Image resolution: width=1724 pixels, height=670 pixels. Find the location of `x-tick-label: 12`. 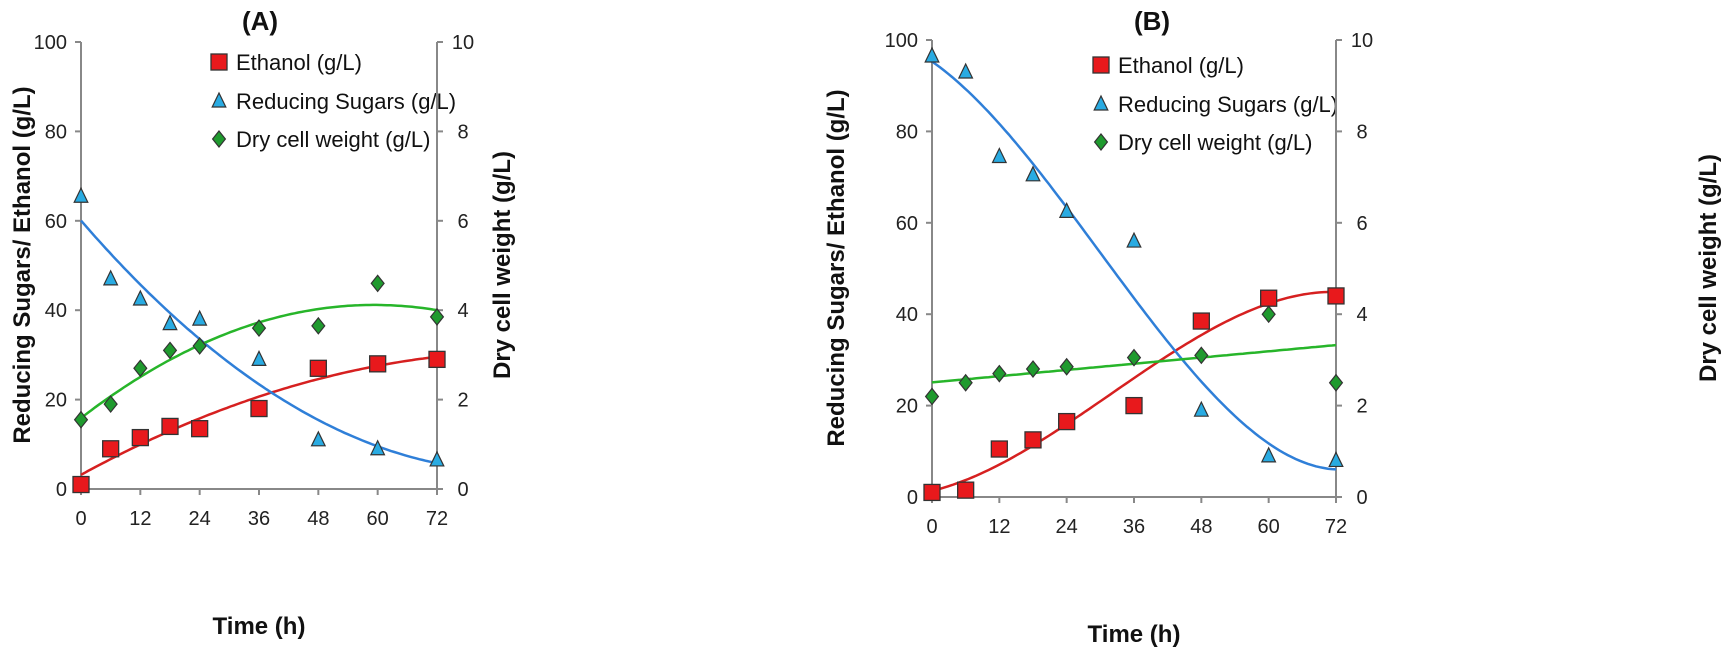

x-tick-label: 12 is located at coordinates (140, 519).